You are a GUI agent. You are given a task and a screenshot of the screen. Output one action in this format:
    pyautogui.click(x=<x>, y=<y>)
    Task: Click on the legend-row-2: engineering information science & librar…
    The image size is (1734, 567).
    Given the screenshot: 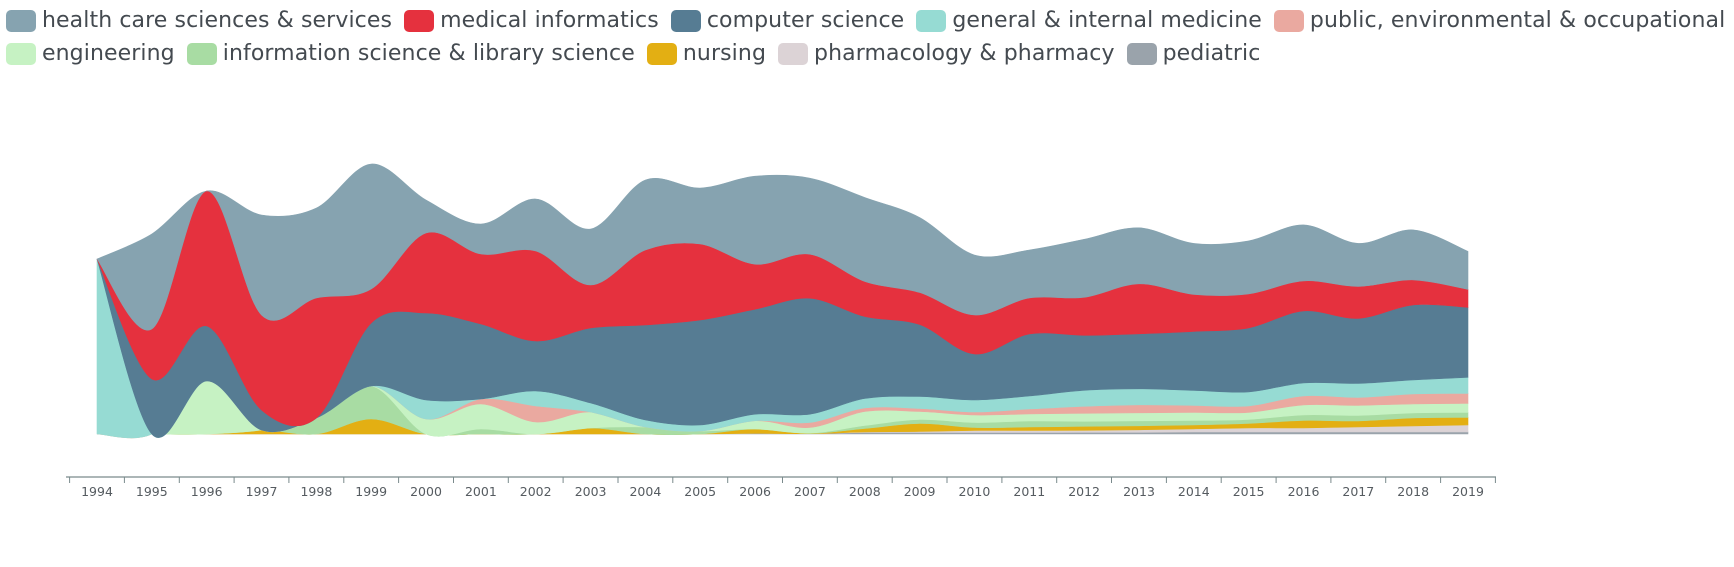 What is the action you would take?
    pyautogui.click(x=866, y=53)
    